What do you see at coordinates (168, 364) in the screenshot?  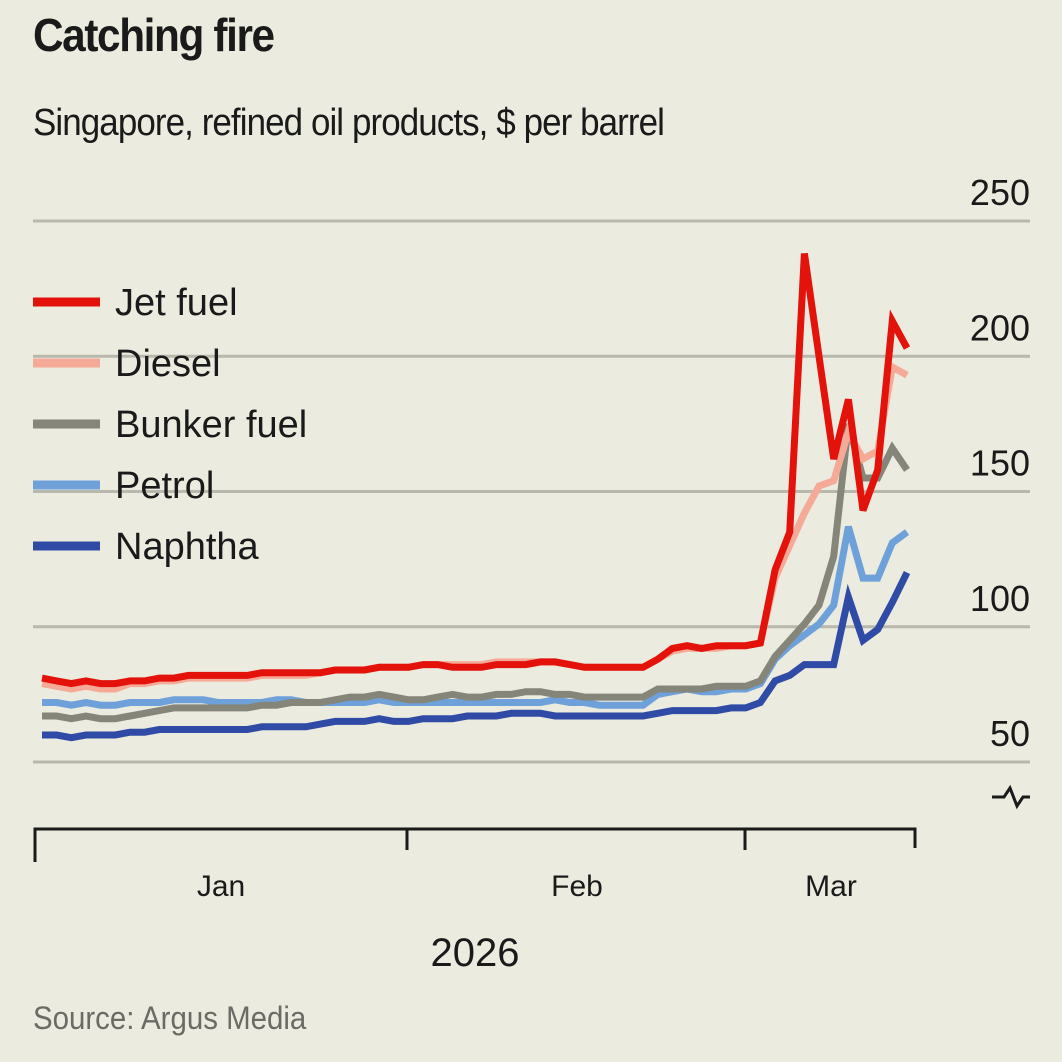 I see `legend-label-diesel: Diesel` at bounding box center [168, 364].